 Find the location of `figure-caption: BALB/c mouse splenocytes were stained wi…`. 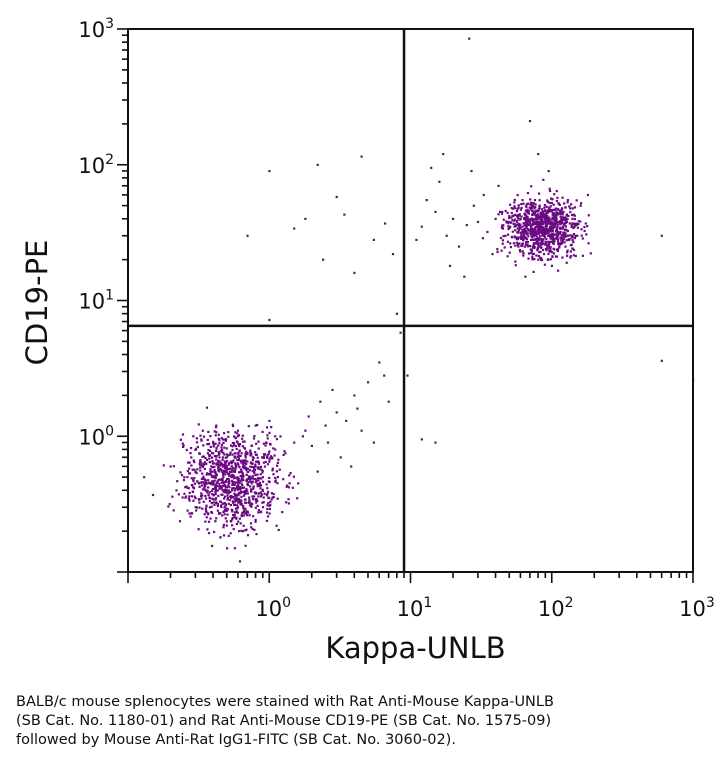

figure-caption: BALB/c mouse splenocytes were stained wi… is located at coordinates (366, 721).